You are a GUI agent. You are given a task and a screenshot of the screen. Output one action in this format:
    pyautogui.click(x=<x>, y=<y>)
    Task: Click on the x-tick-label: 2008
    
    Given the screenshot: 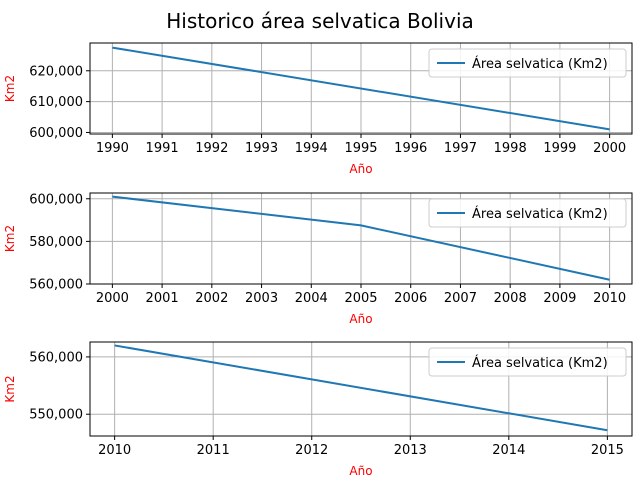 What is the action you would take?
    pyautogui.click(x=510, y=298)
    